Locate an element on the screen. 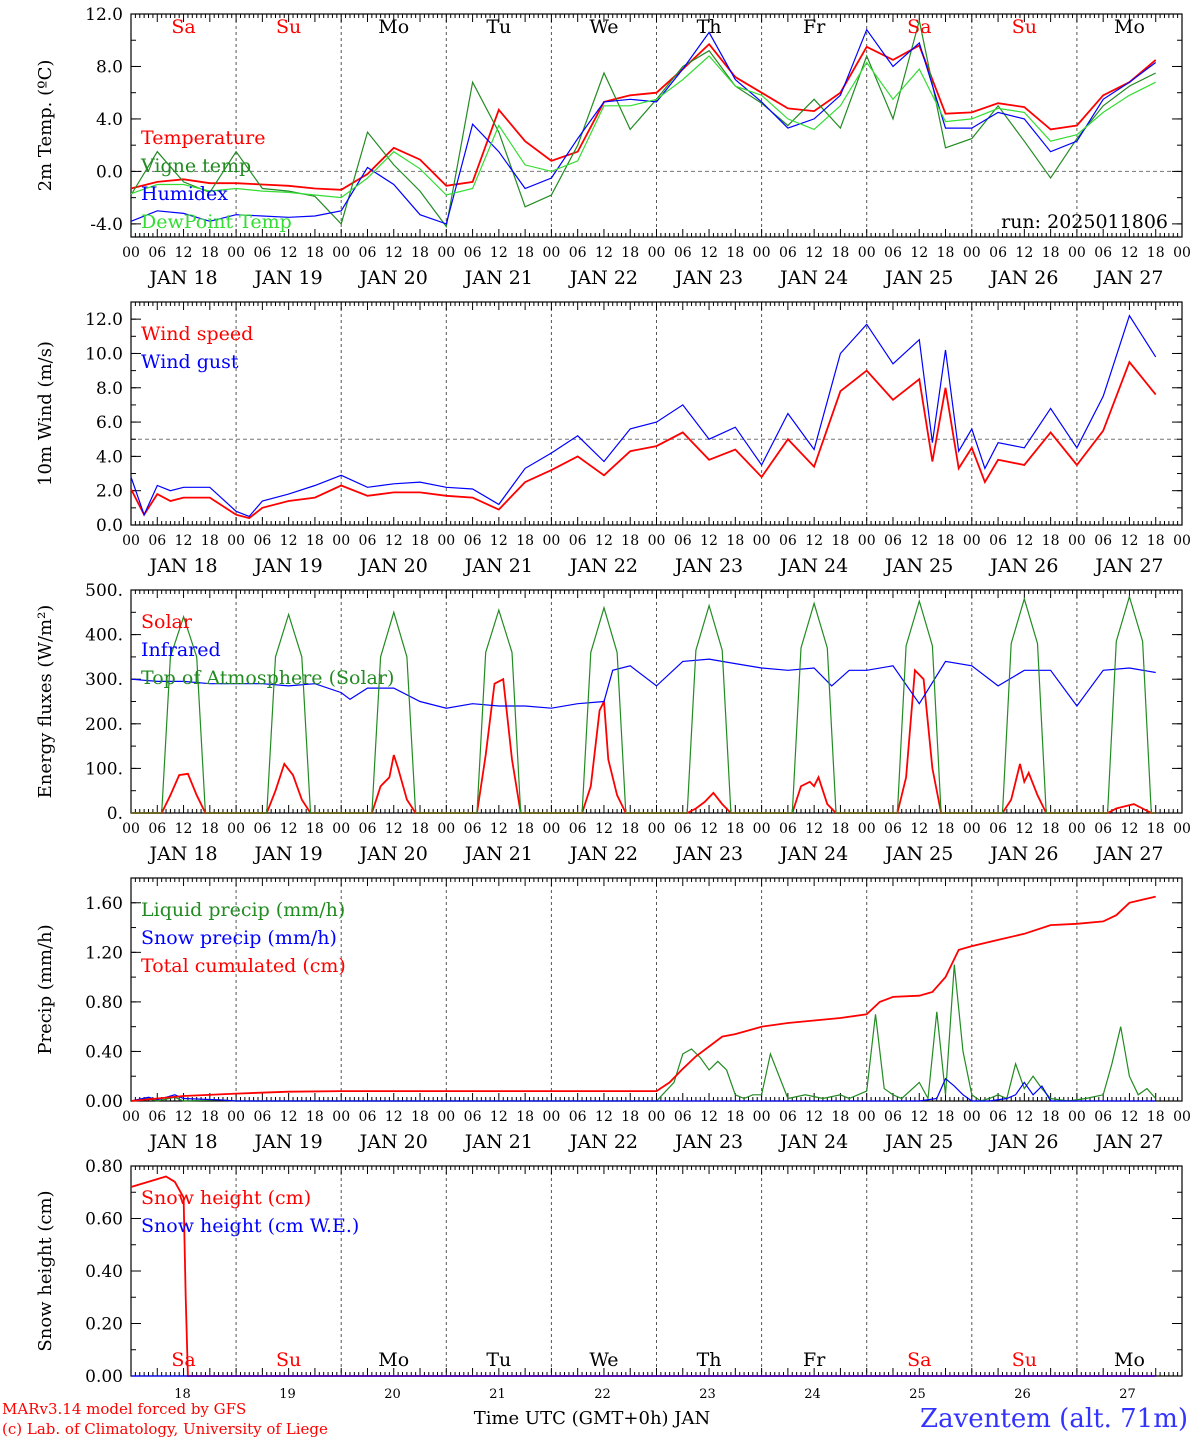  y-tick-label: 0.00 is located at coordinates (104, 1377).